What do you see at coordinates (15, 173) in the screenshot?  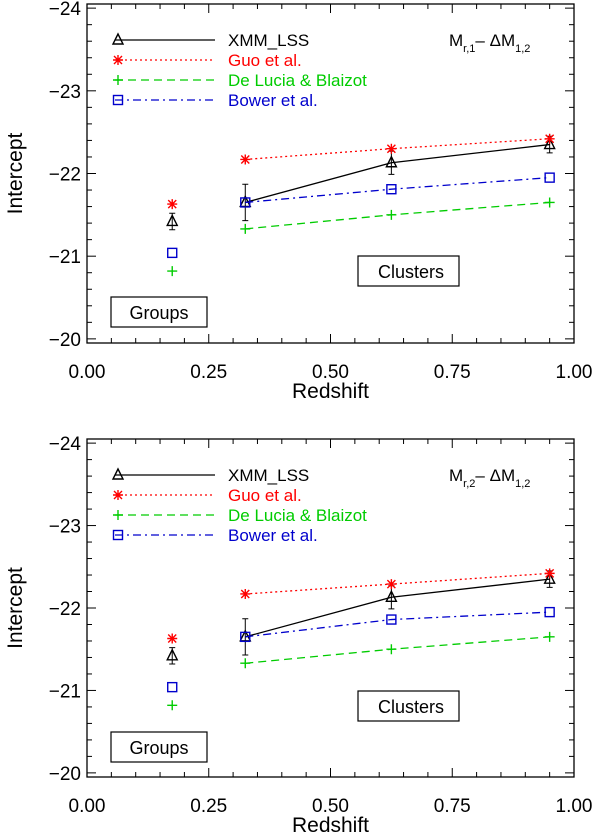 I see `y-axis-title: Intercept` at bounding box center [15, 173].